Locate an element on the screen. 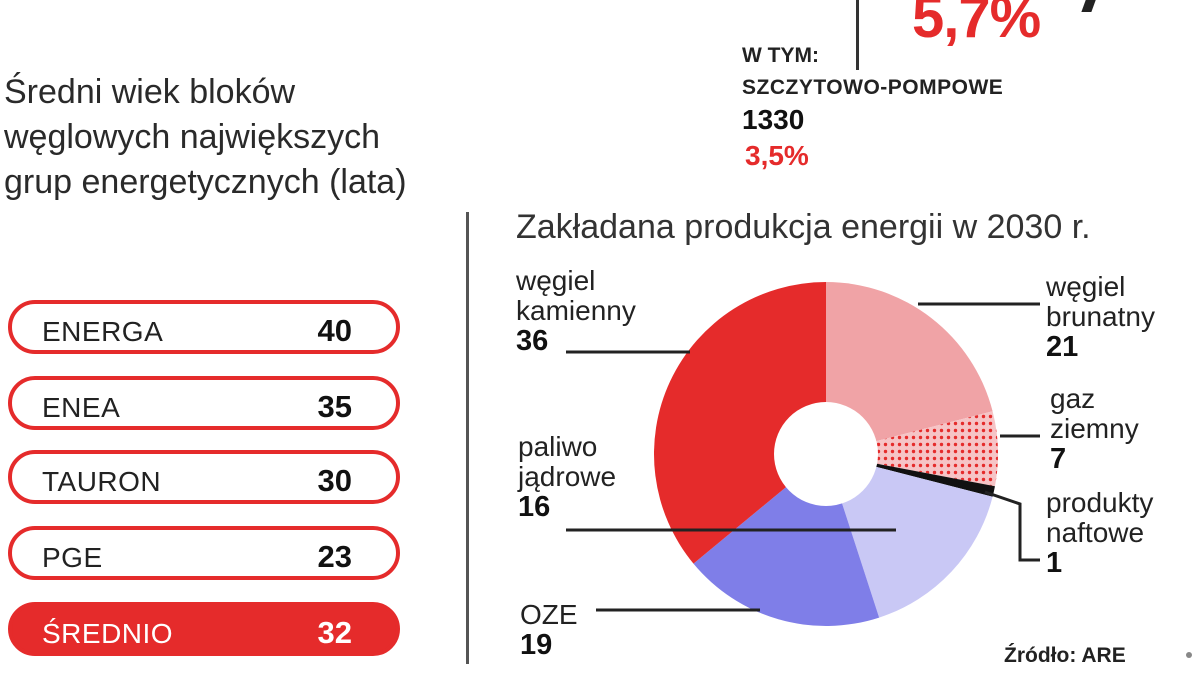 Image resolution: width=1200 pixels, height=680 pixels. label-gaz-ziemny: gaz ziemny 7 is located at coordinates (1110, 429).